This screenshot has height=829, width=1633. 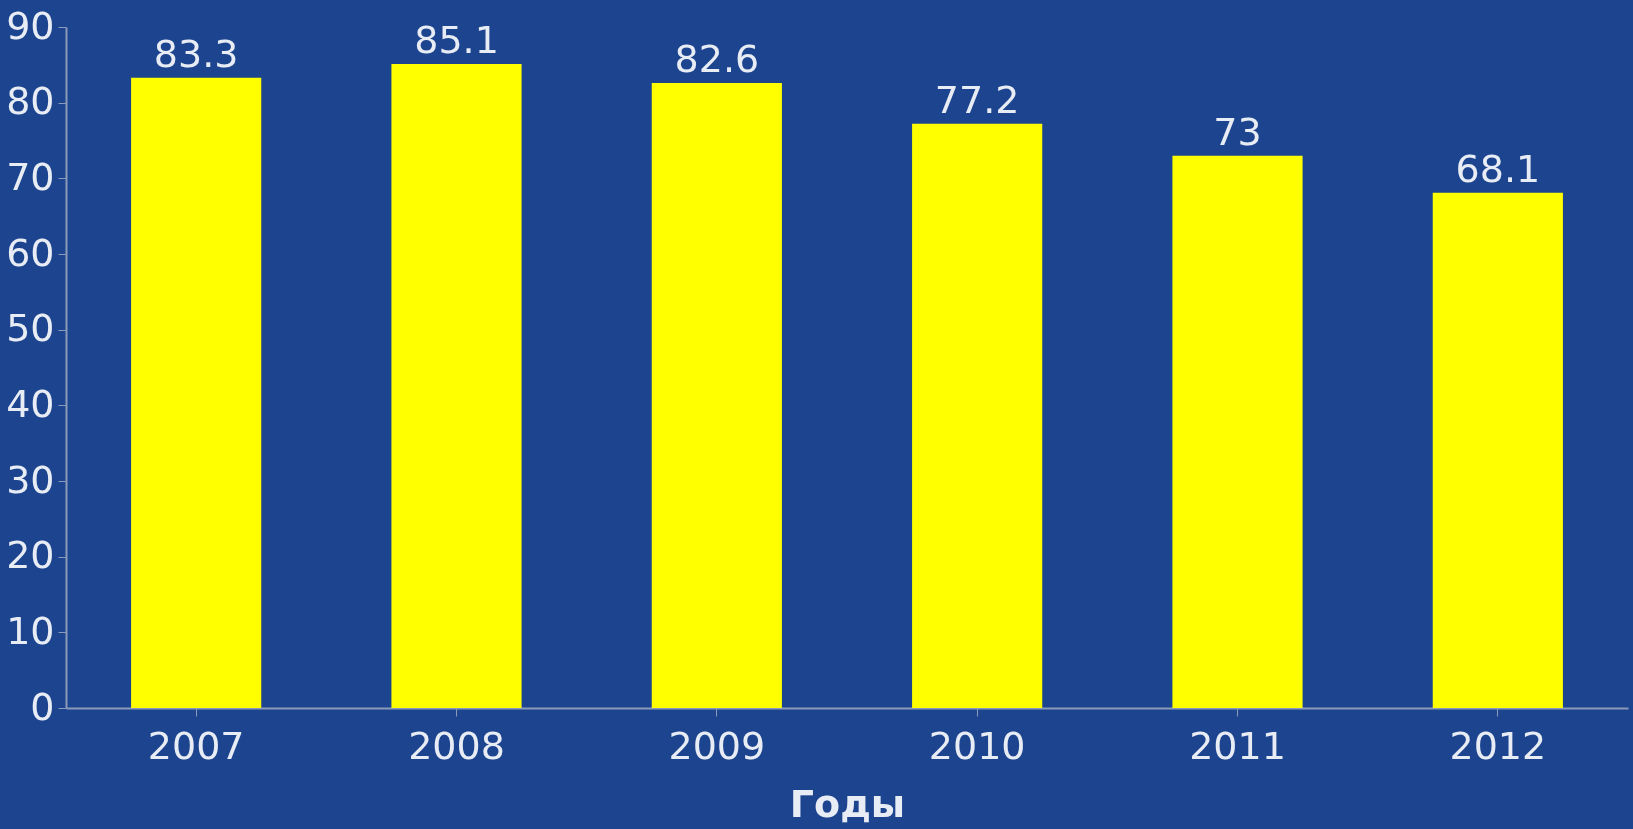 What do you see at coordinates (717, 745) in the screenshot?
I see `x-tick-label: 2009` at bounding box center [717, 745].